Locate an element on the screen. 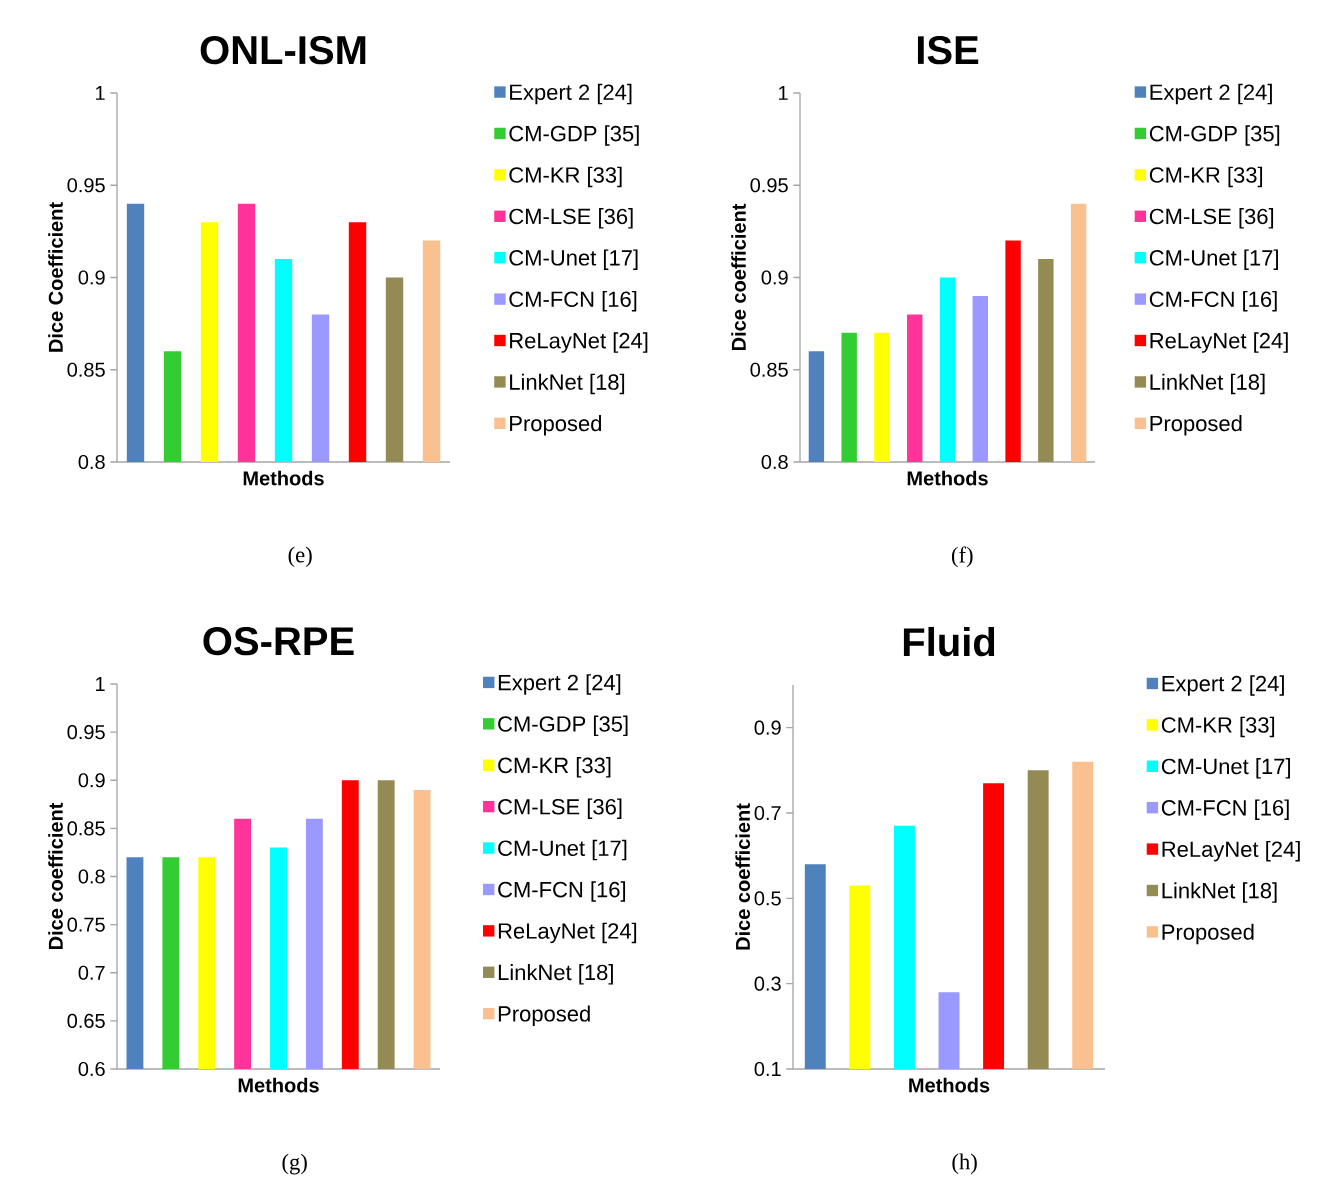 Image resolution: width=1323 pixels, height=1179 pixels. y-tick-label: 0.5 is located at coordinates (767, 898).